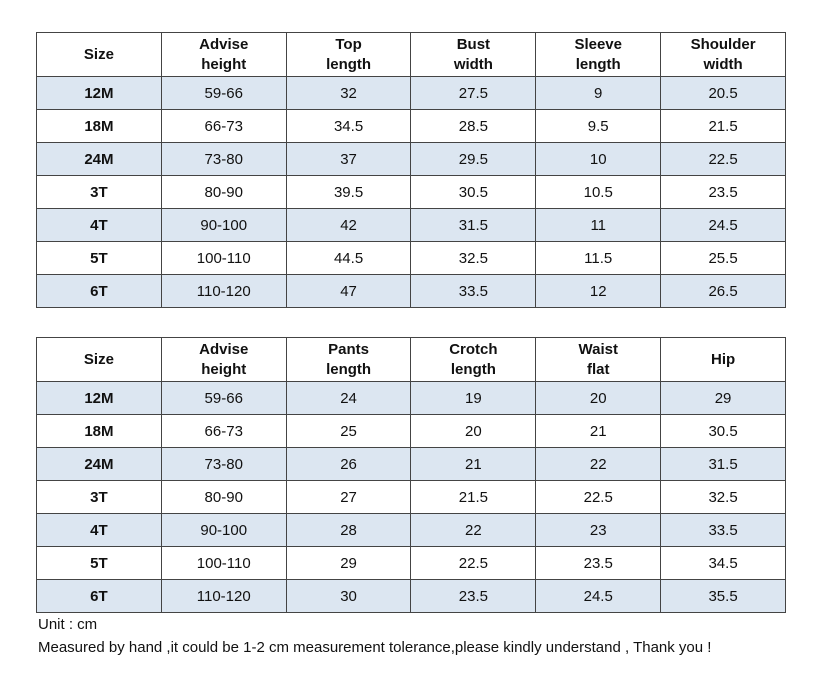  I want to click on data-cell: 80-90, so click(223, 192).